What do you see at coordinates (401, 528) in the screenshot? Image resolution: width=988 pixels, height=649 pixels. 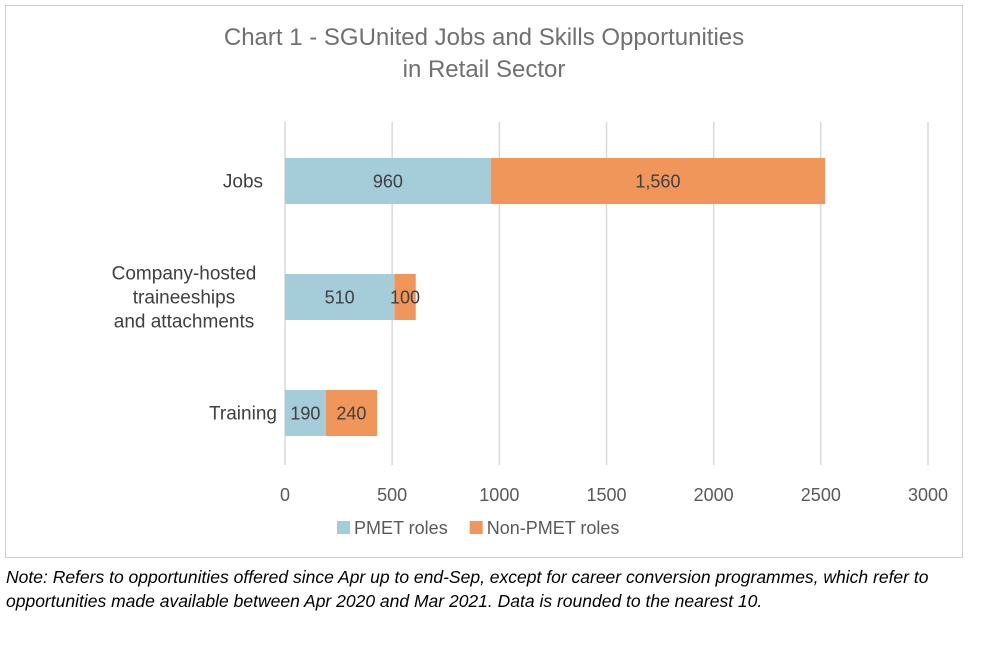 I see `legend-label-0: PMET roles` at bounding box center [401, 528].